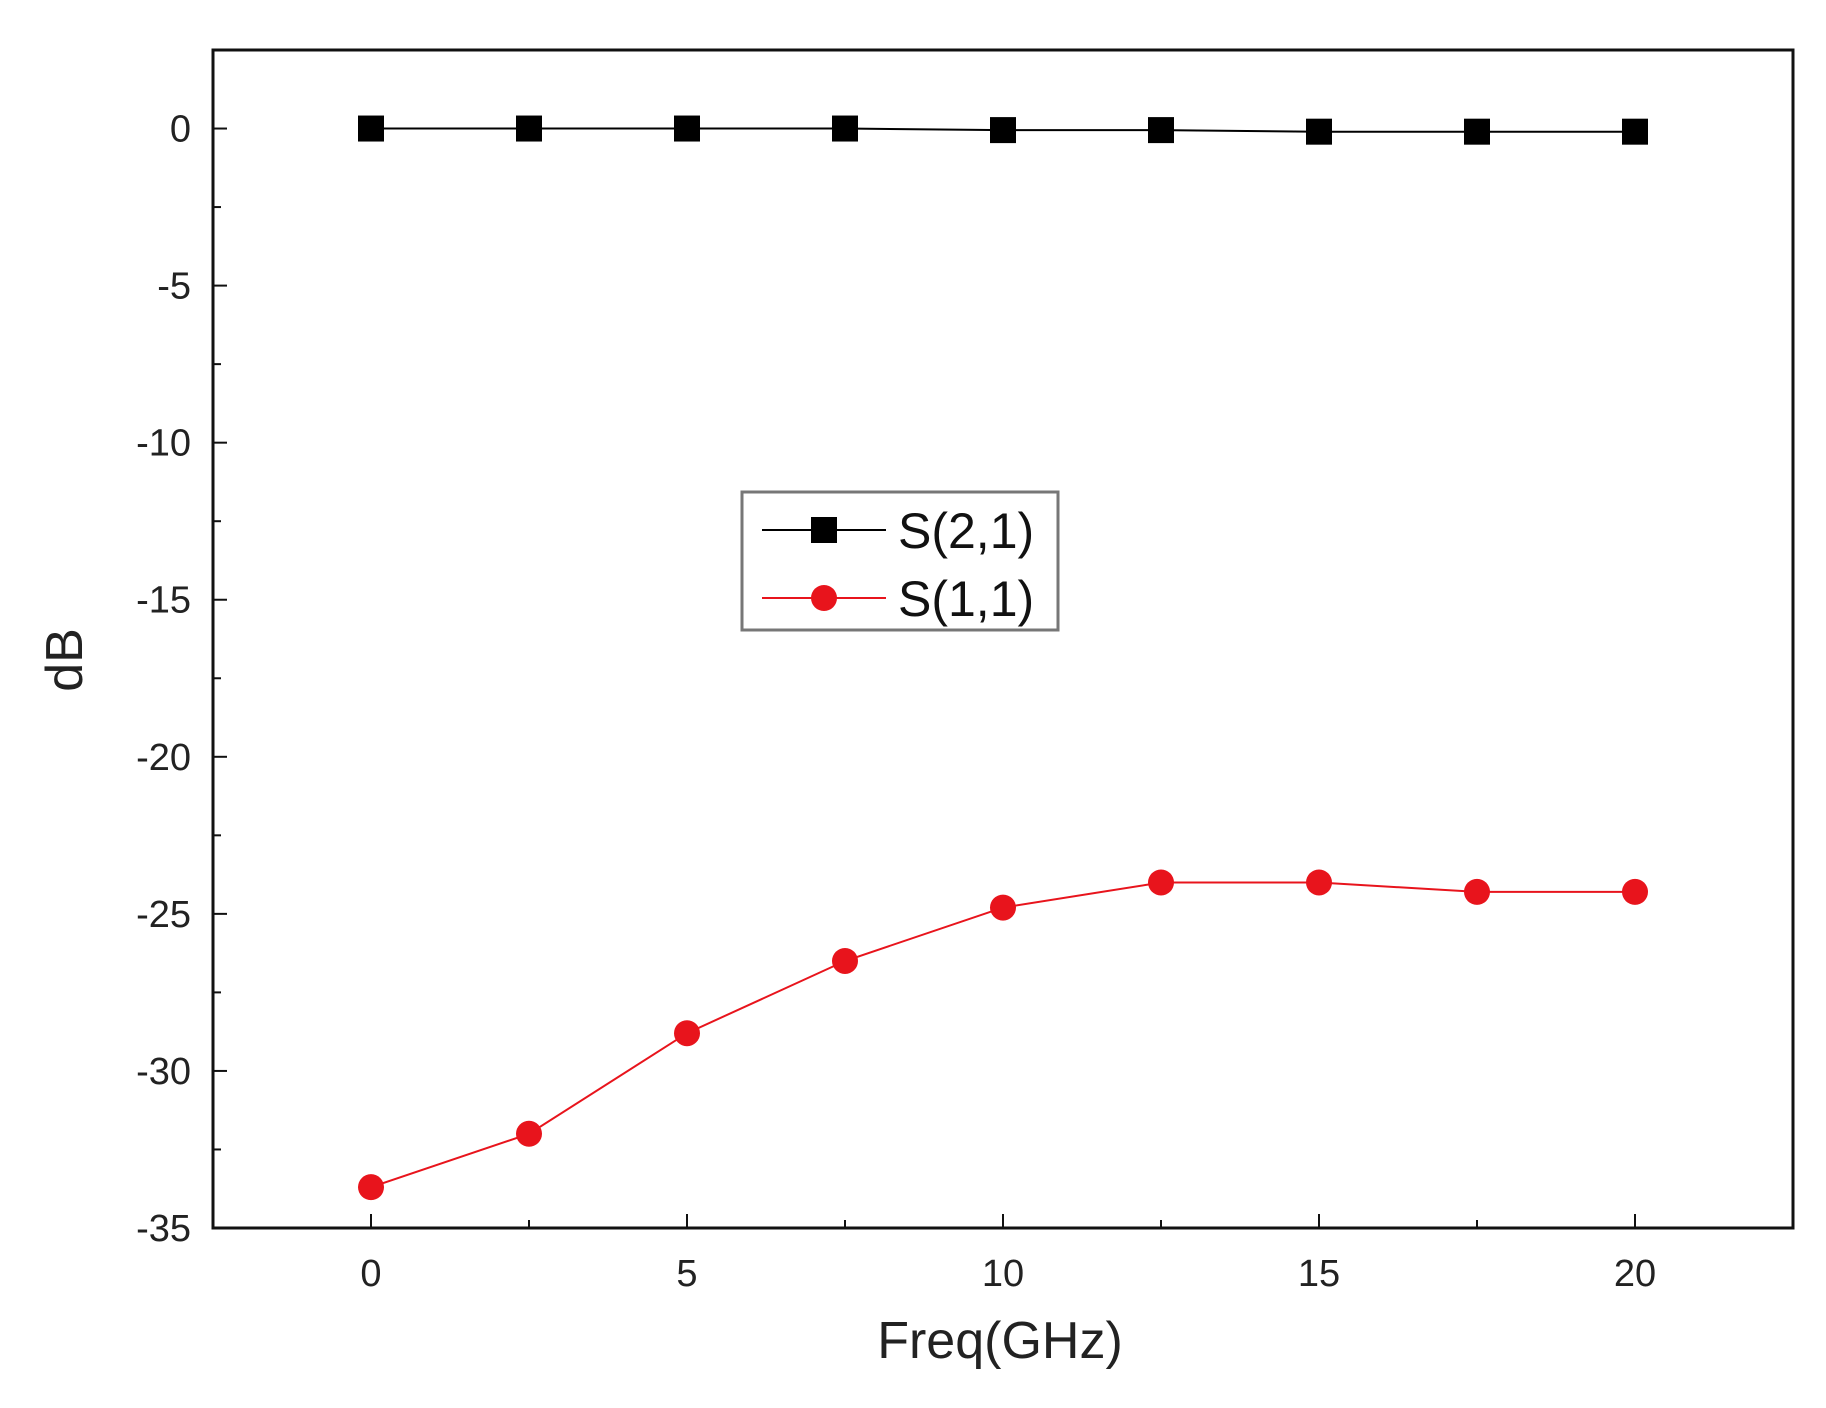  What do you see at coordinates (1003, 1274) in the screenshot?
I see `x-tick-label: 10` at bounding box center [1003, 1274].